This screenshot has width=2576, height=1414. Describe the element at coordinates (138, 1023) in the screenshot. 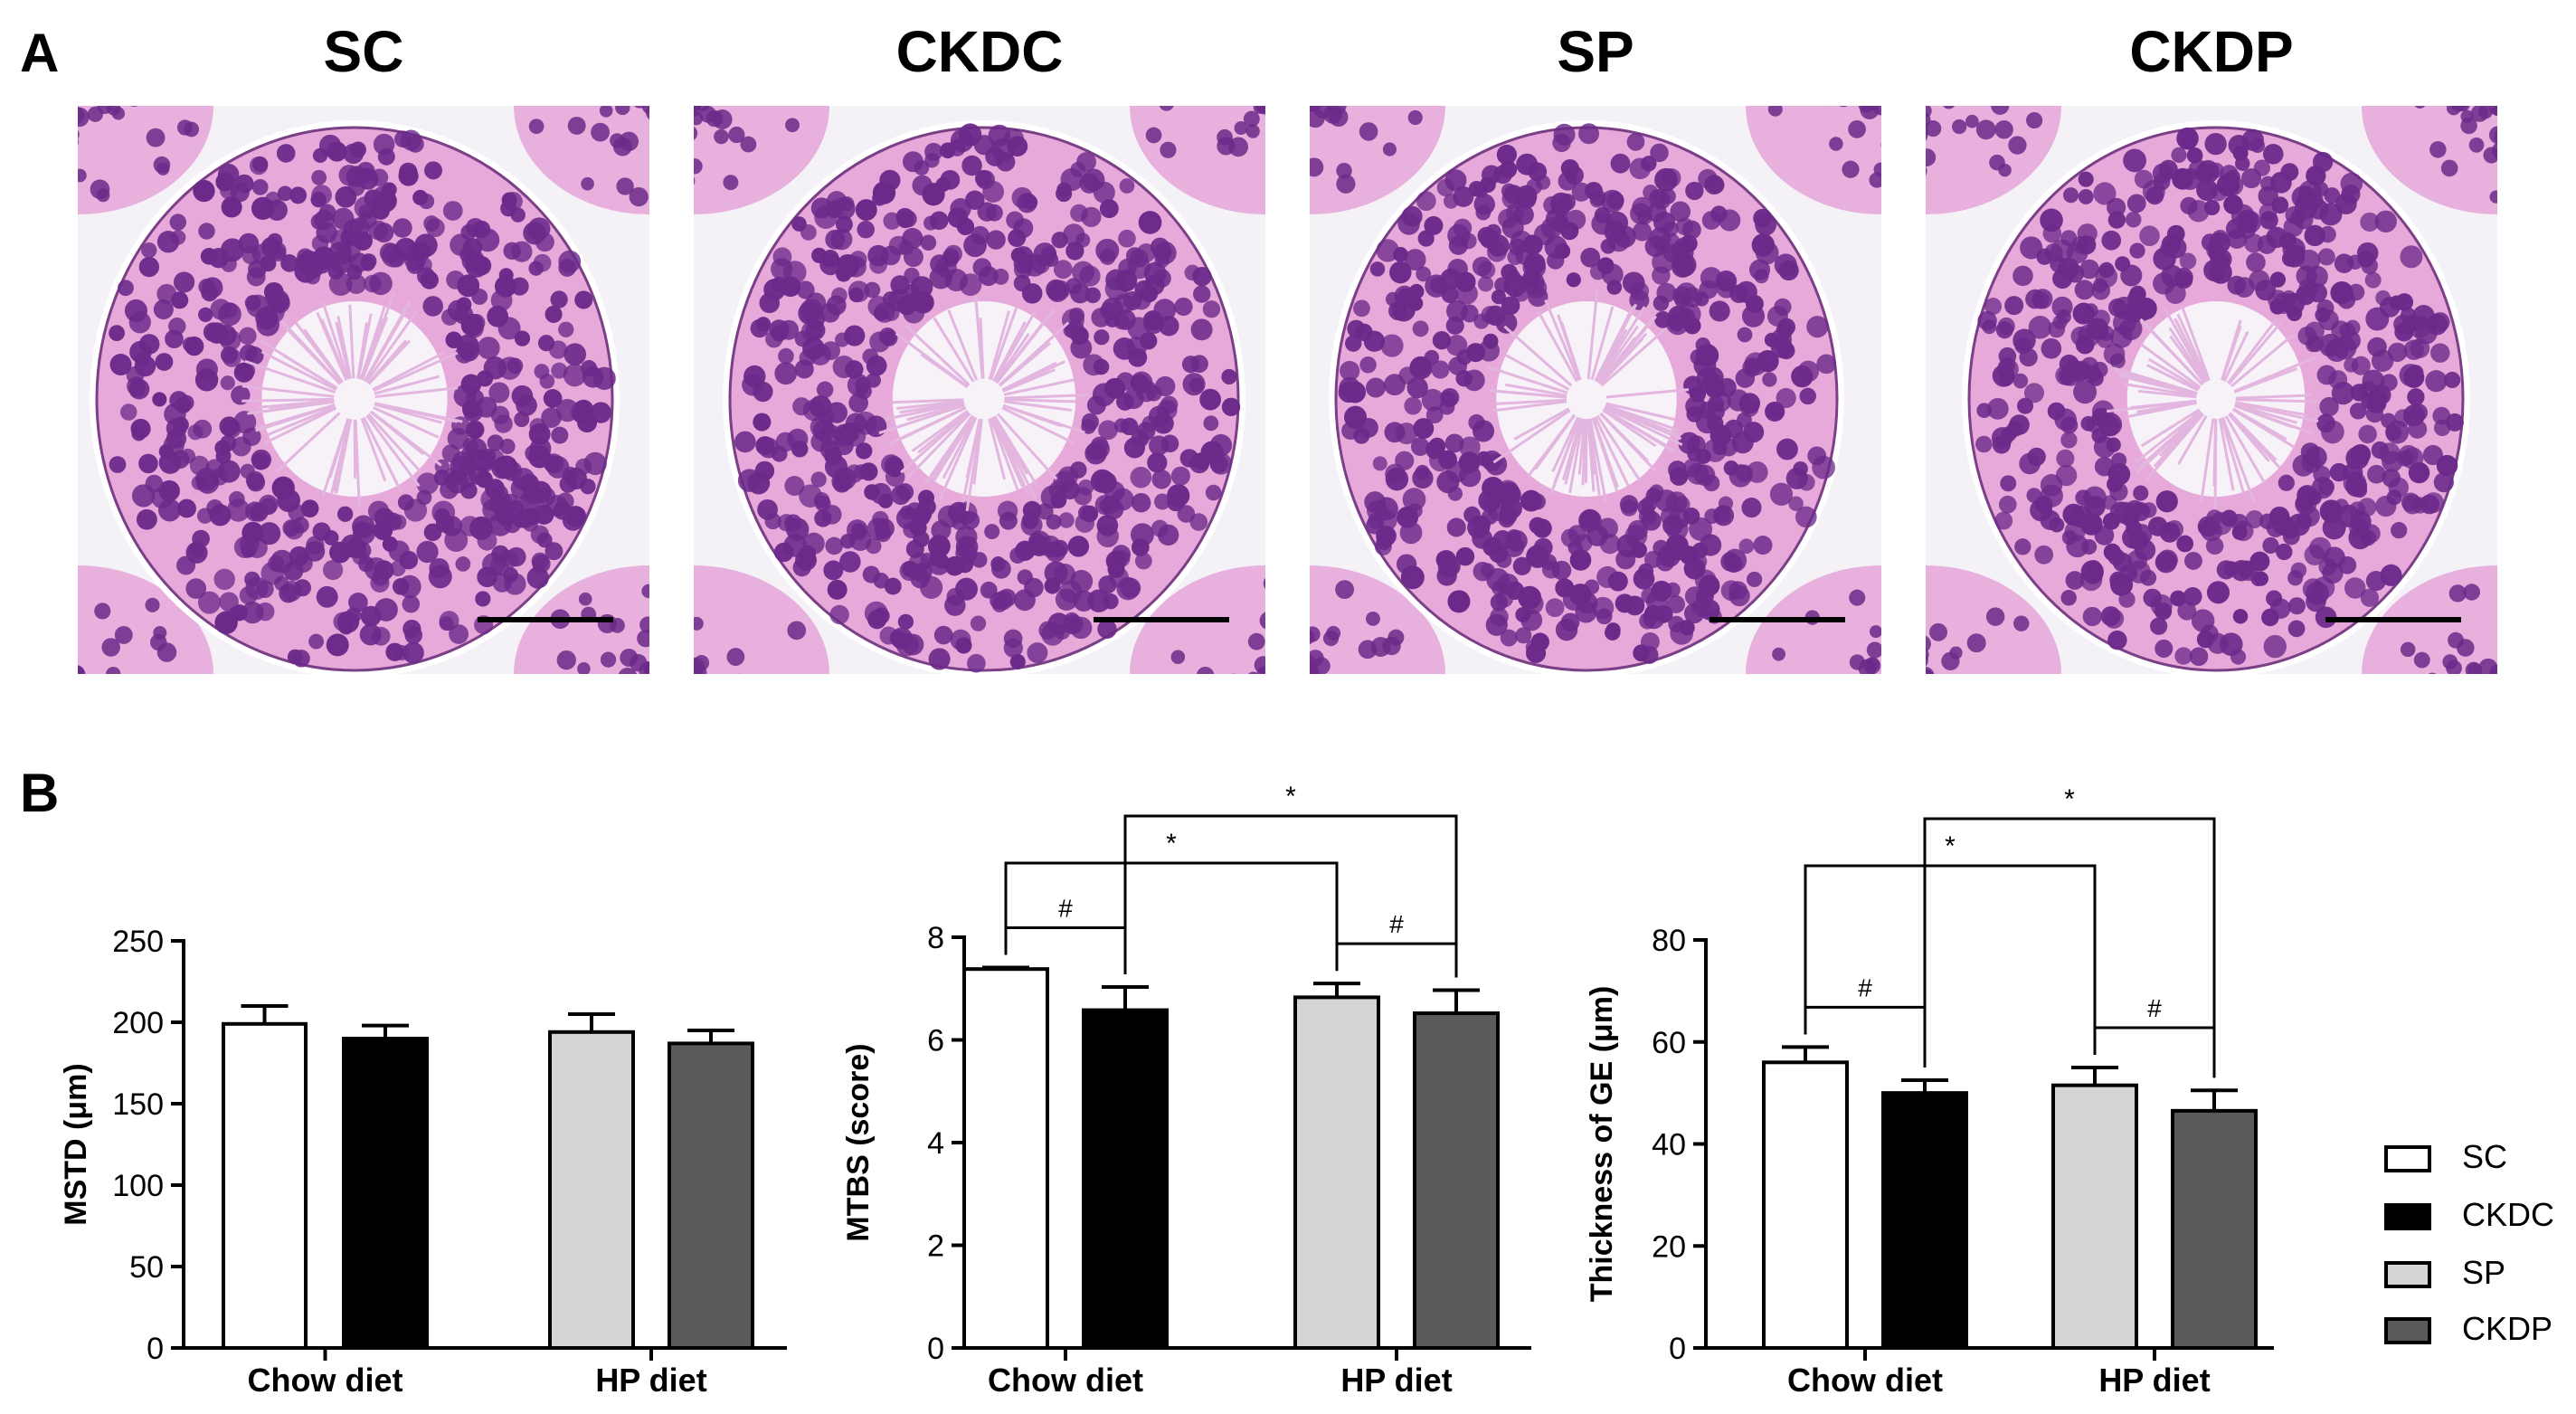

I see `y-tick-label: 200` at that location.